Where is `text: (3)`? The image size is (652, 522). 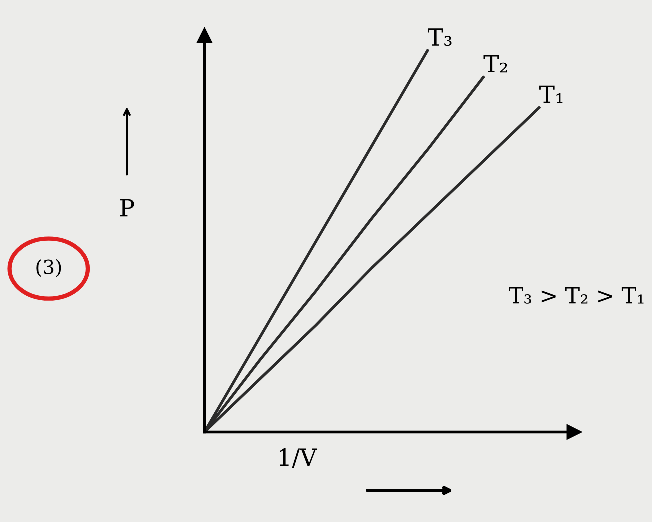
text: (3) is located at coordinates (49, 268).